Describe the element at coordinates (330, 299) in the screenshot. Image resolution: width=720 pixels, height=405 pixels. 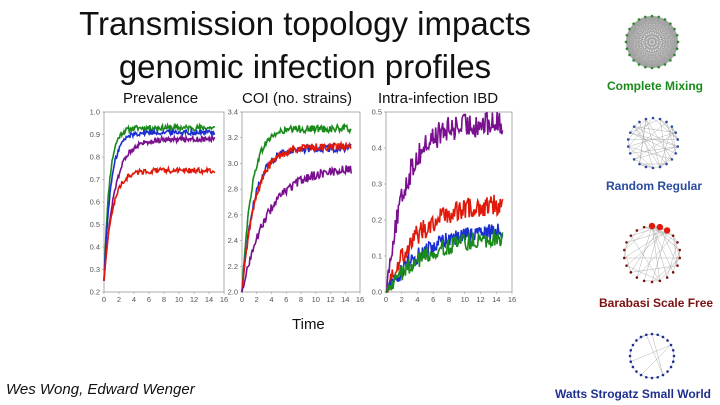
I see `x-tick-label: 12` at that location.